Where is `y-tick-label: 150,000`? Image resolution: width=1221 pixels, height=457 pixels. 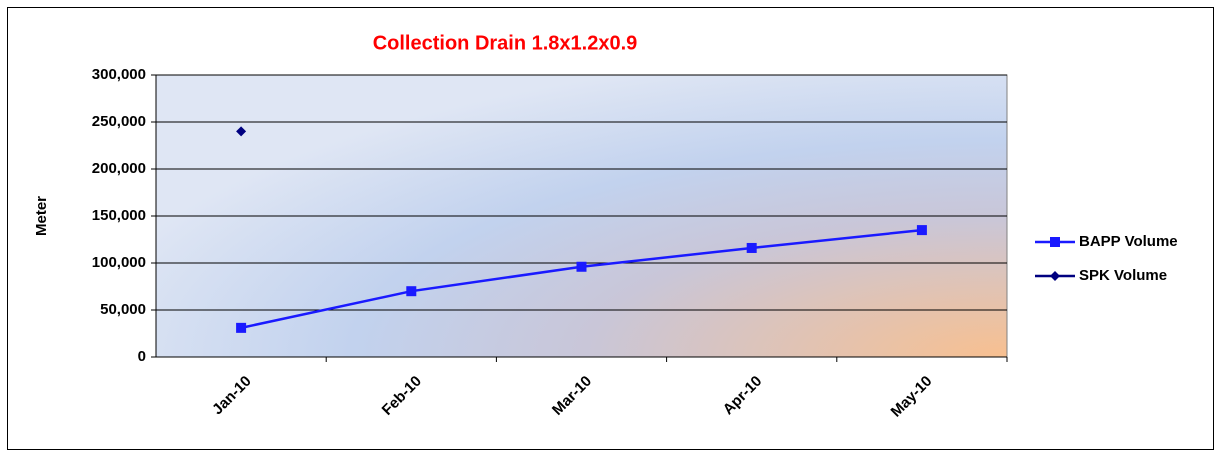
y-tick-label: 150,000 is located at coordinates (119, 215).